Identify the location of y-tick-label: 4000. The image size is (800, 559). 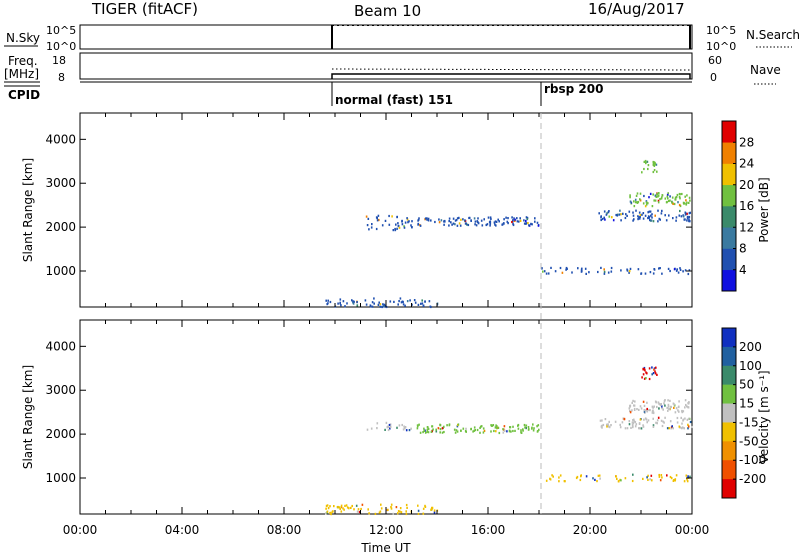
(60, 139).